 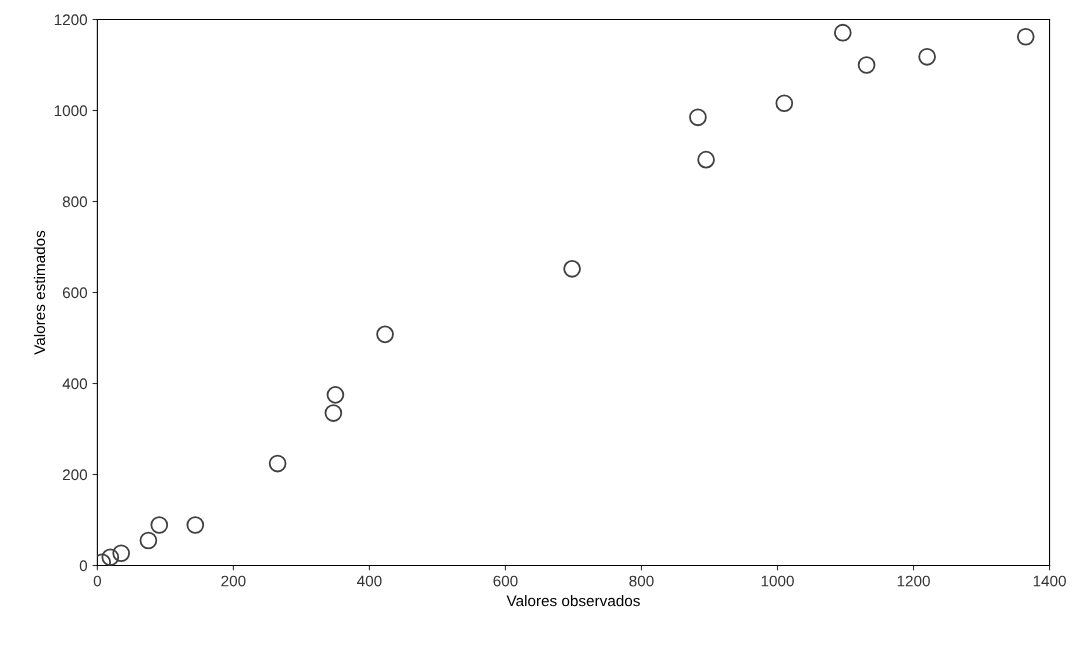 I want to click on x-tick-label: 600, so click(x=505, y=581).